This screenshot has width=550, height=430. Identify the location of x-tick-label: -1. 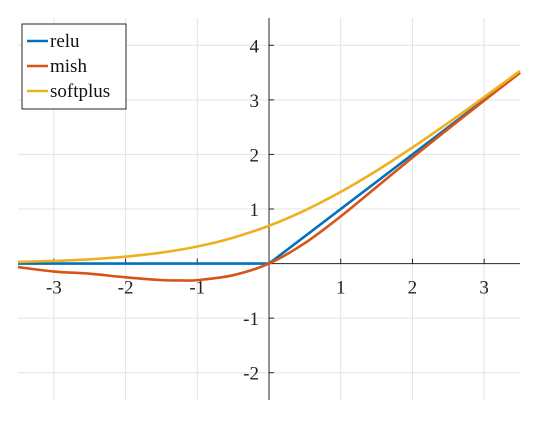
(197, 288).